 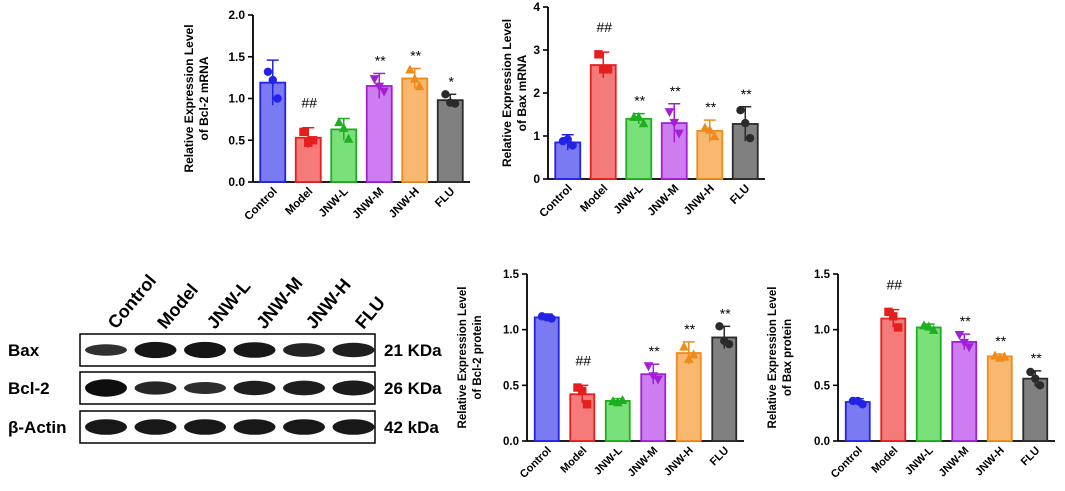 What do you see at coordinates (1035, 409) in the screenshot?
I see `bar-flu` at bounding box center [1035, 409].